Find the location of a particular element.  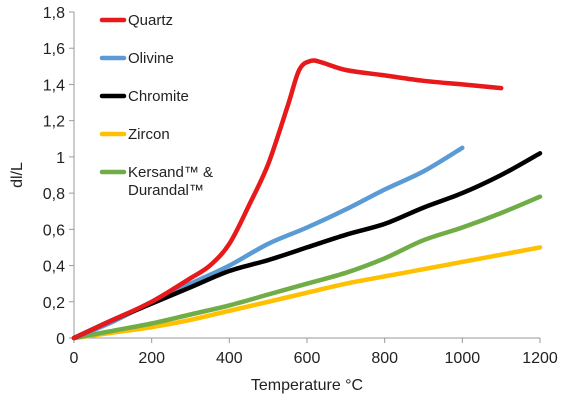

y-tick-label: 0,6 is located at coordinates (54, 230).